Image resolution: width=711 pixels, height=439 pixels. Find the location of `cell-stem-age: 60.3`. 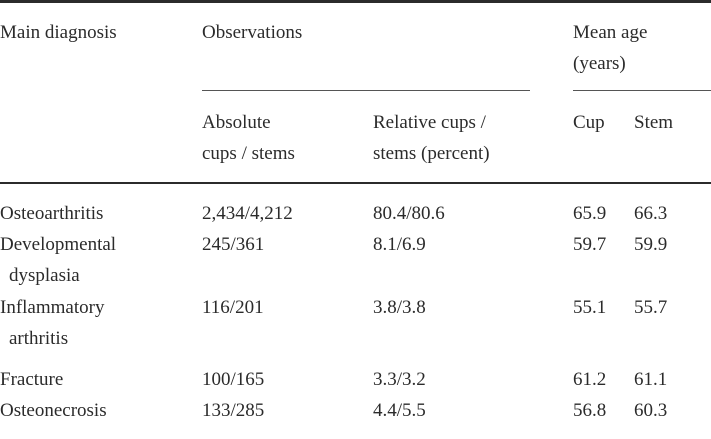

cell-stem-age: 60.3 is located at coordinates (651, 410).